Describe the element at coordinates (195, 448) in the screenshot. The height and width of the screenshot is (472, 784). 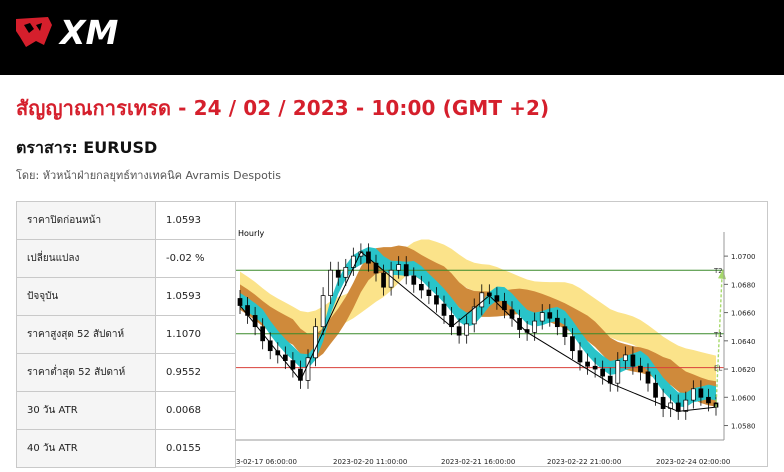
I see `stat-value: 0.0155` at that location.